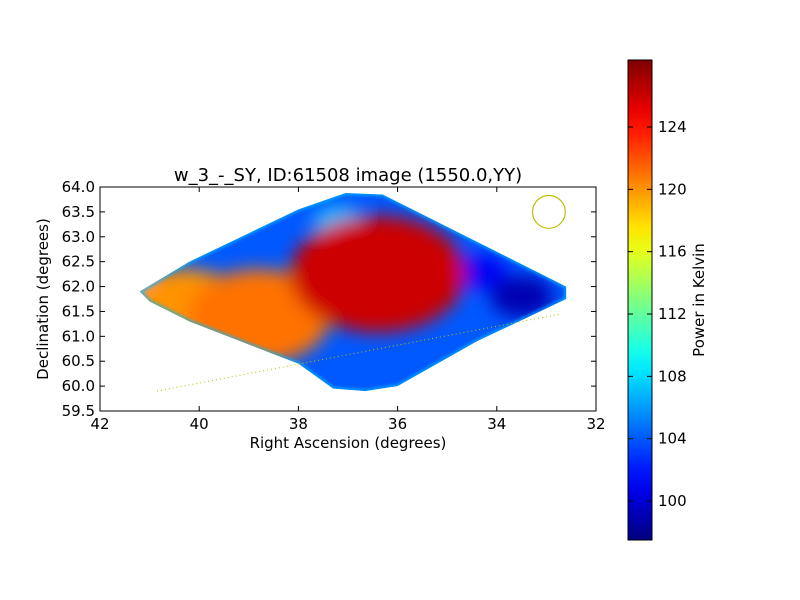 The width and height of the screenshot is (800, 600). What do you see at coordinates (359, 352) in the screenshot?
I see `dotted-track-line` at bounding box center [359, 352].